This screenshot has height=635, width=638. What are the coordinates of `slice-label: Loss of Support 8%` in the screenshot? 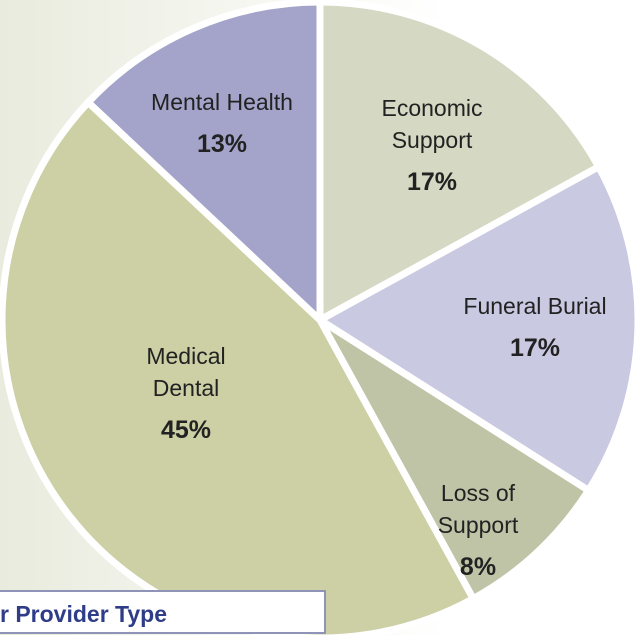 It's located at (478, 530).